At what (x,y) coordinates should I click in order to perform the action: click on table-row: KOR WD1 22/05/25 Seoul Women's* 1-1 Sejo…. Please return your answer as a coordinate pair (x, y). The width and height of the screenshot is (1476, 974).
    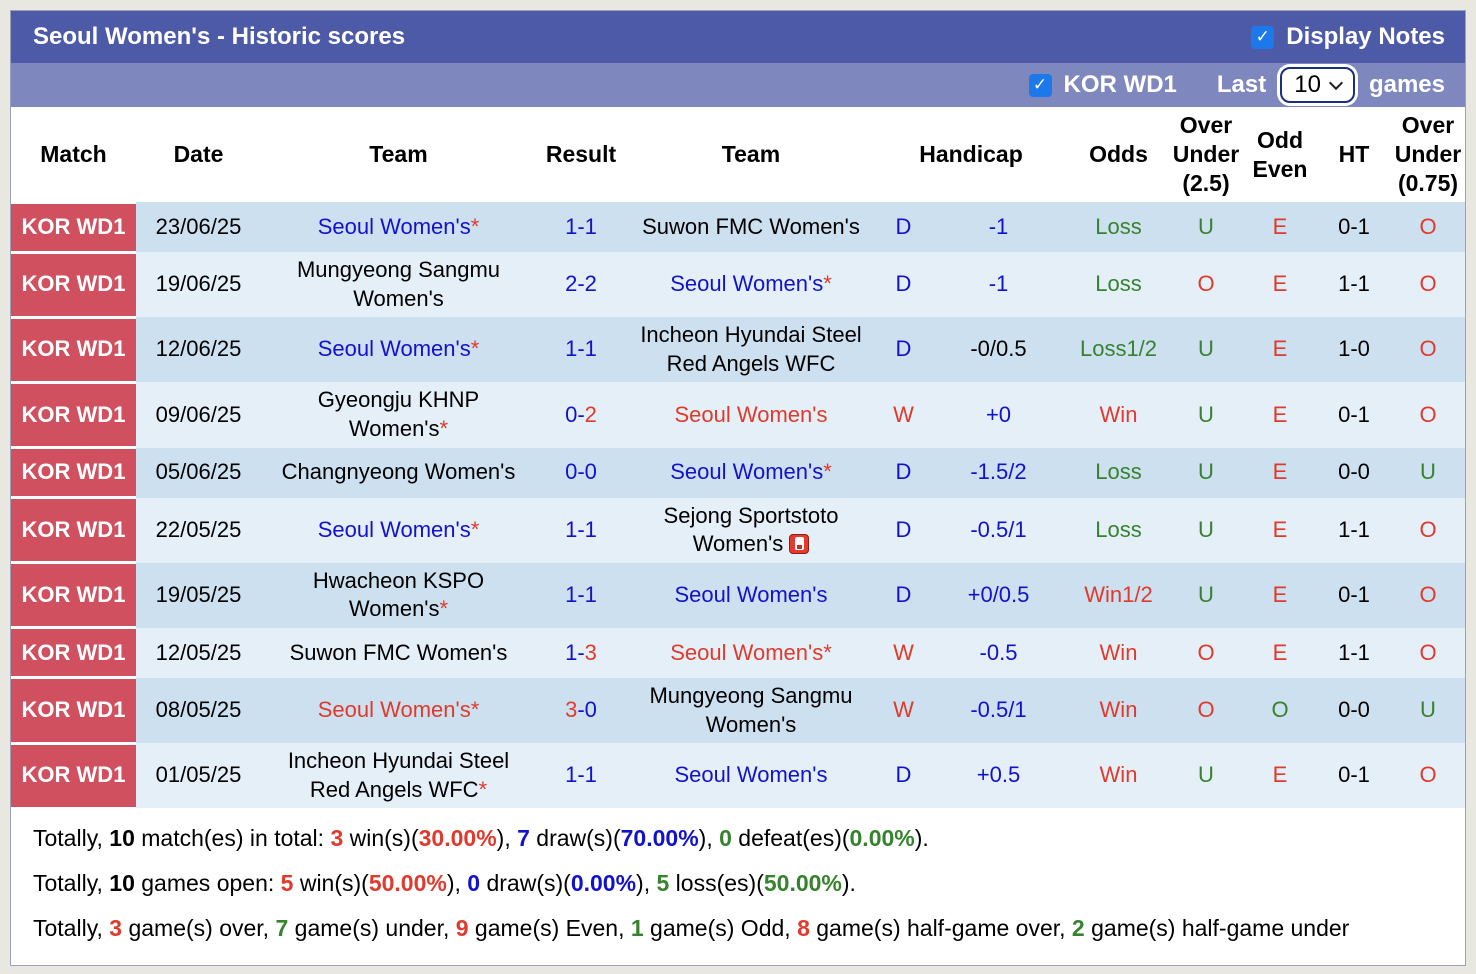
    Looking at the image, I should click on (738, 530).